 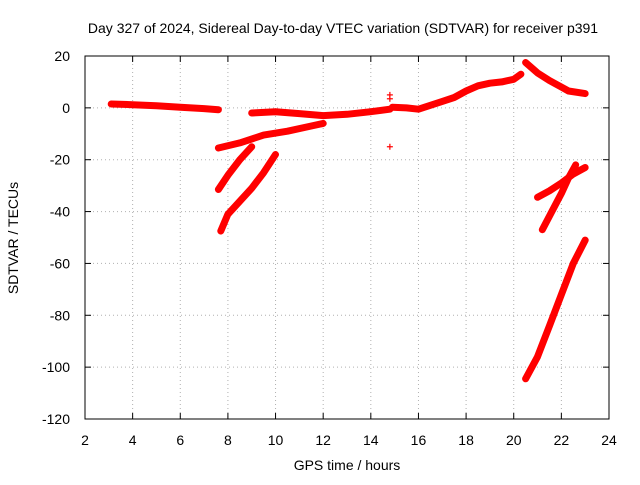 What do you see at coordinates (466, 440) in the screenshot?
I see `x-tick-label: 18` at bounding box center [466, 440].